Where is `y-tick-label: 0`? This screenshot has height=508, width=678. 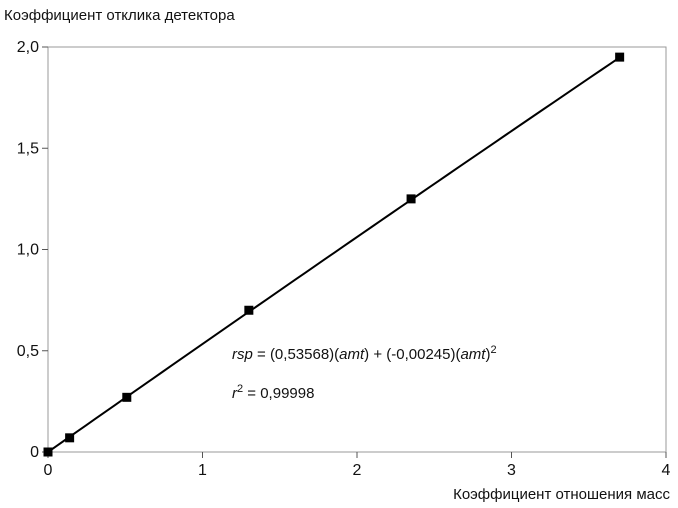 y-tick-label: 0 is located at coordinates (34, 452).